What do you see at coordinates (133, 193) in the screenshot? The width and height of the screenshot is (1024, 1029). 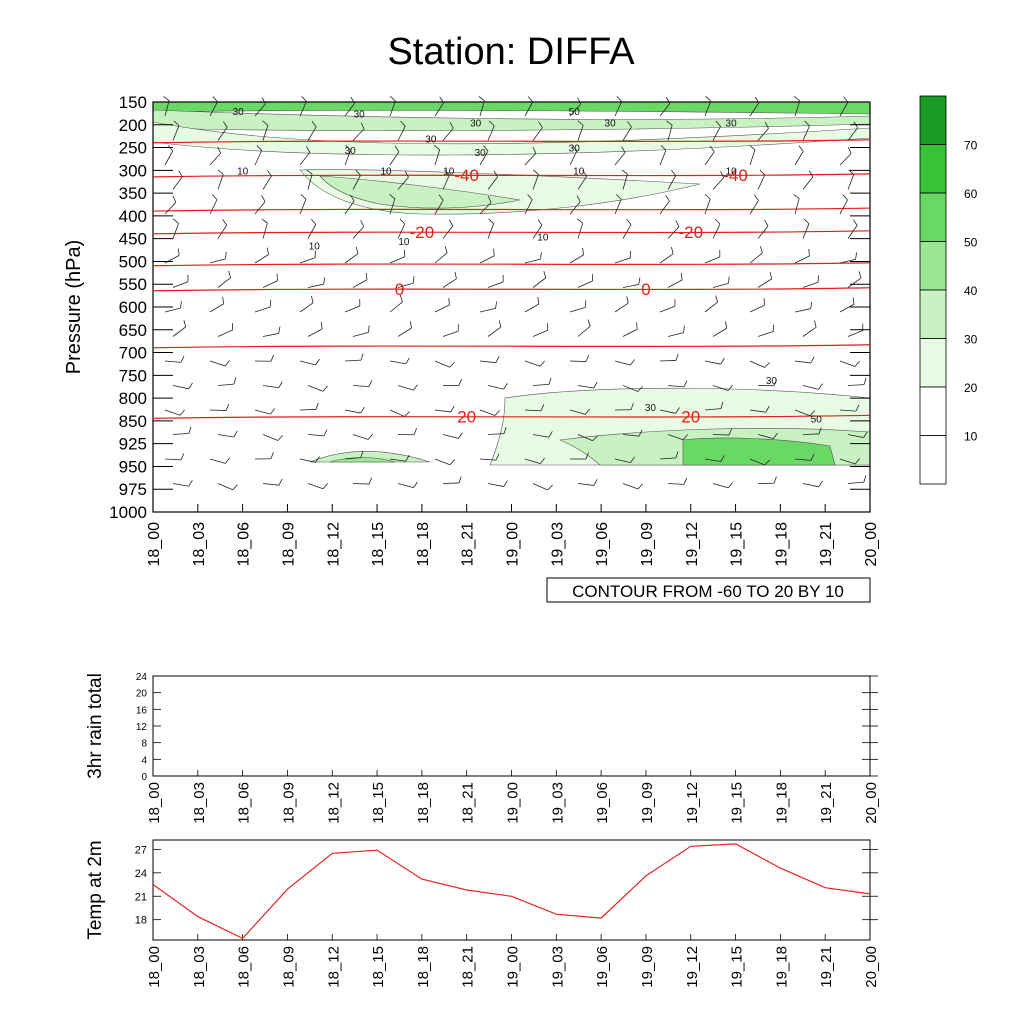 I see `y-tick-label: 350` at bounding box center [133, 193].